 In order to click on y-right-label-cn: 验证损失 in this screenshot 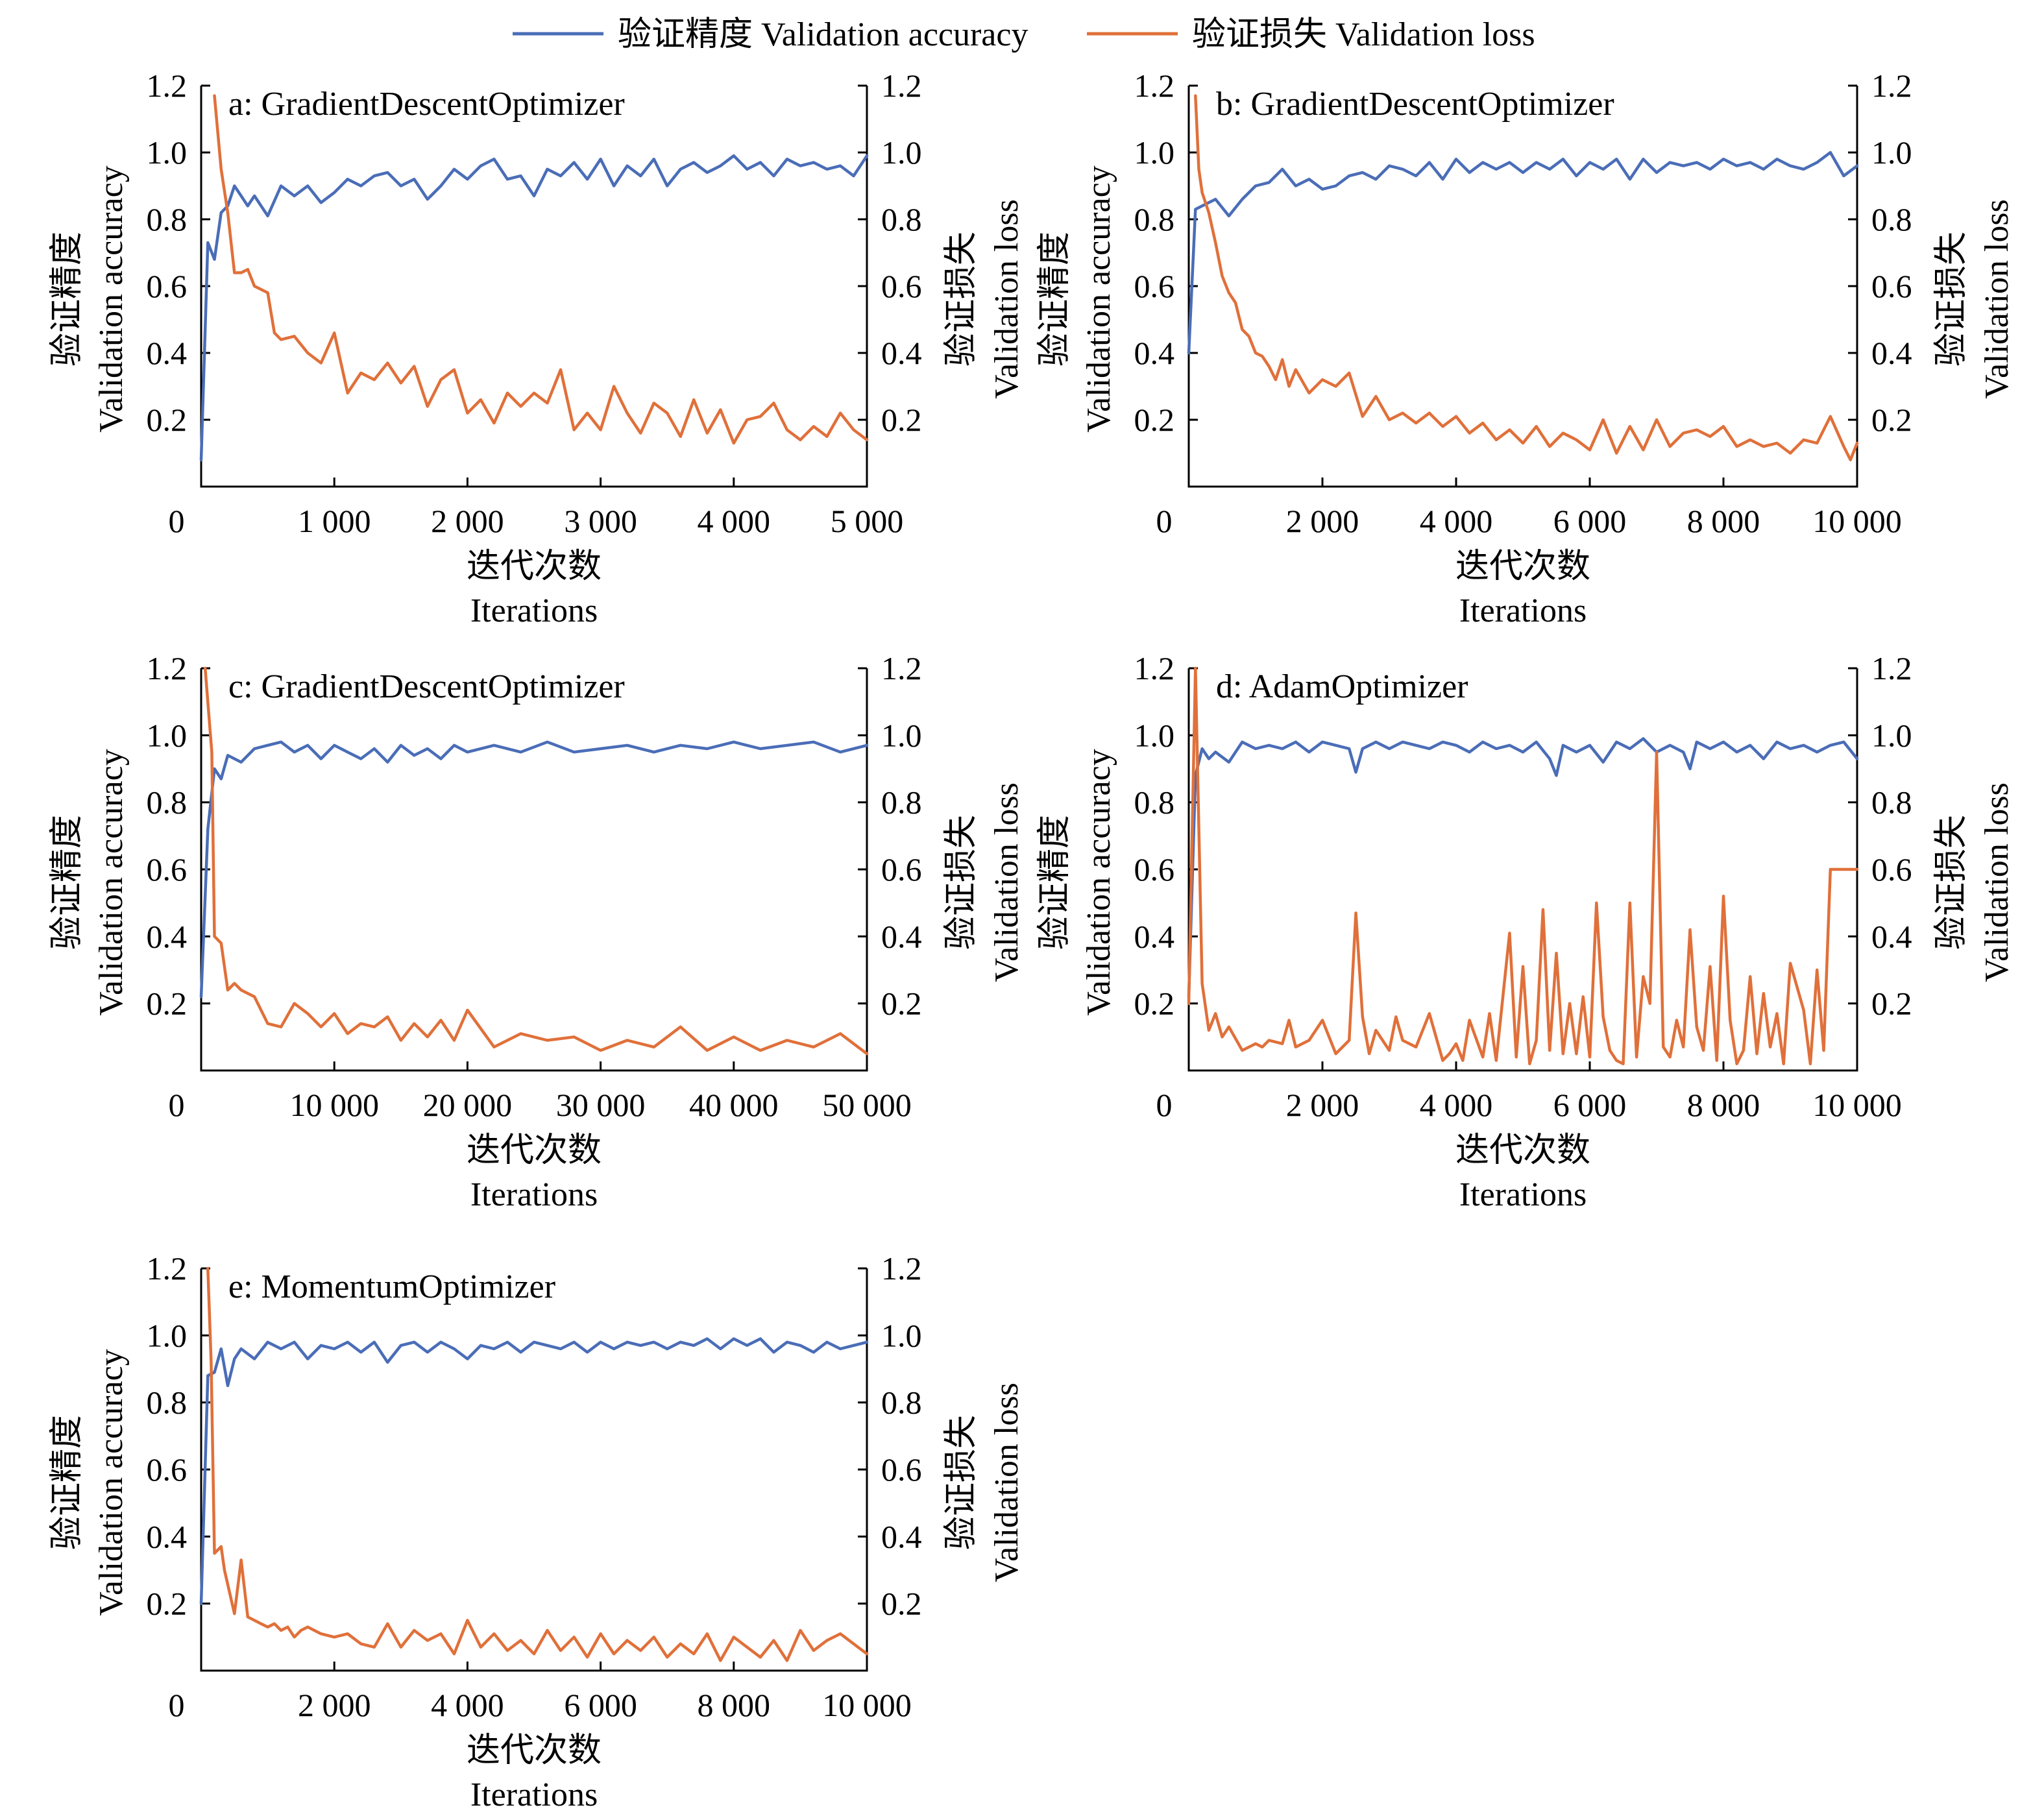, I will do `click(961, 882)`.